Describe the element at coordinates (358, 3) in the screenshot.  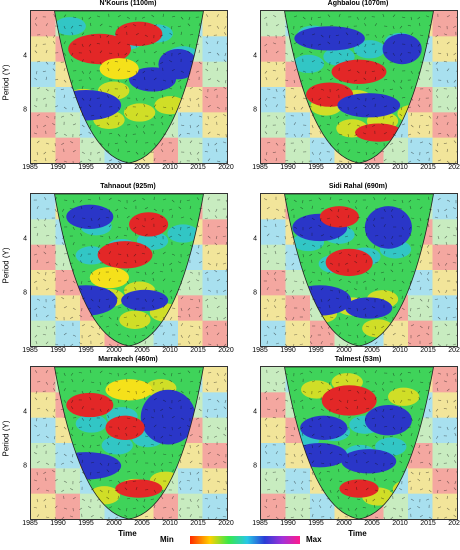
I see `panel-title: Aghbalou (1070m)` at that location.